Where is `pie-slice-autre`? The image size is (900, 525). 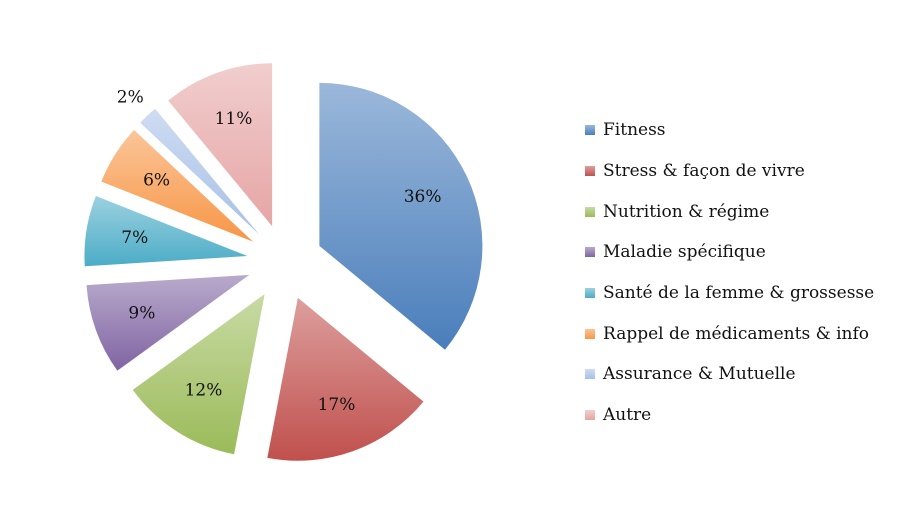
pie-slice-autre is located at coordinates (220, 145).